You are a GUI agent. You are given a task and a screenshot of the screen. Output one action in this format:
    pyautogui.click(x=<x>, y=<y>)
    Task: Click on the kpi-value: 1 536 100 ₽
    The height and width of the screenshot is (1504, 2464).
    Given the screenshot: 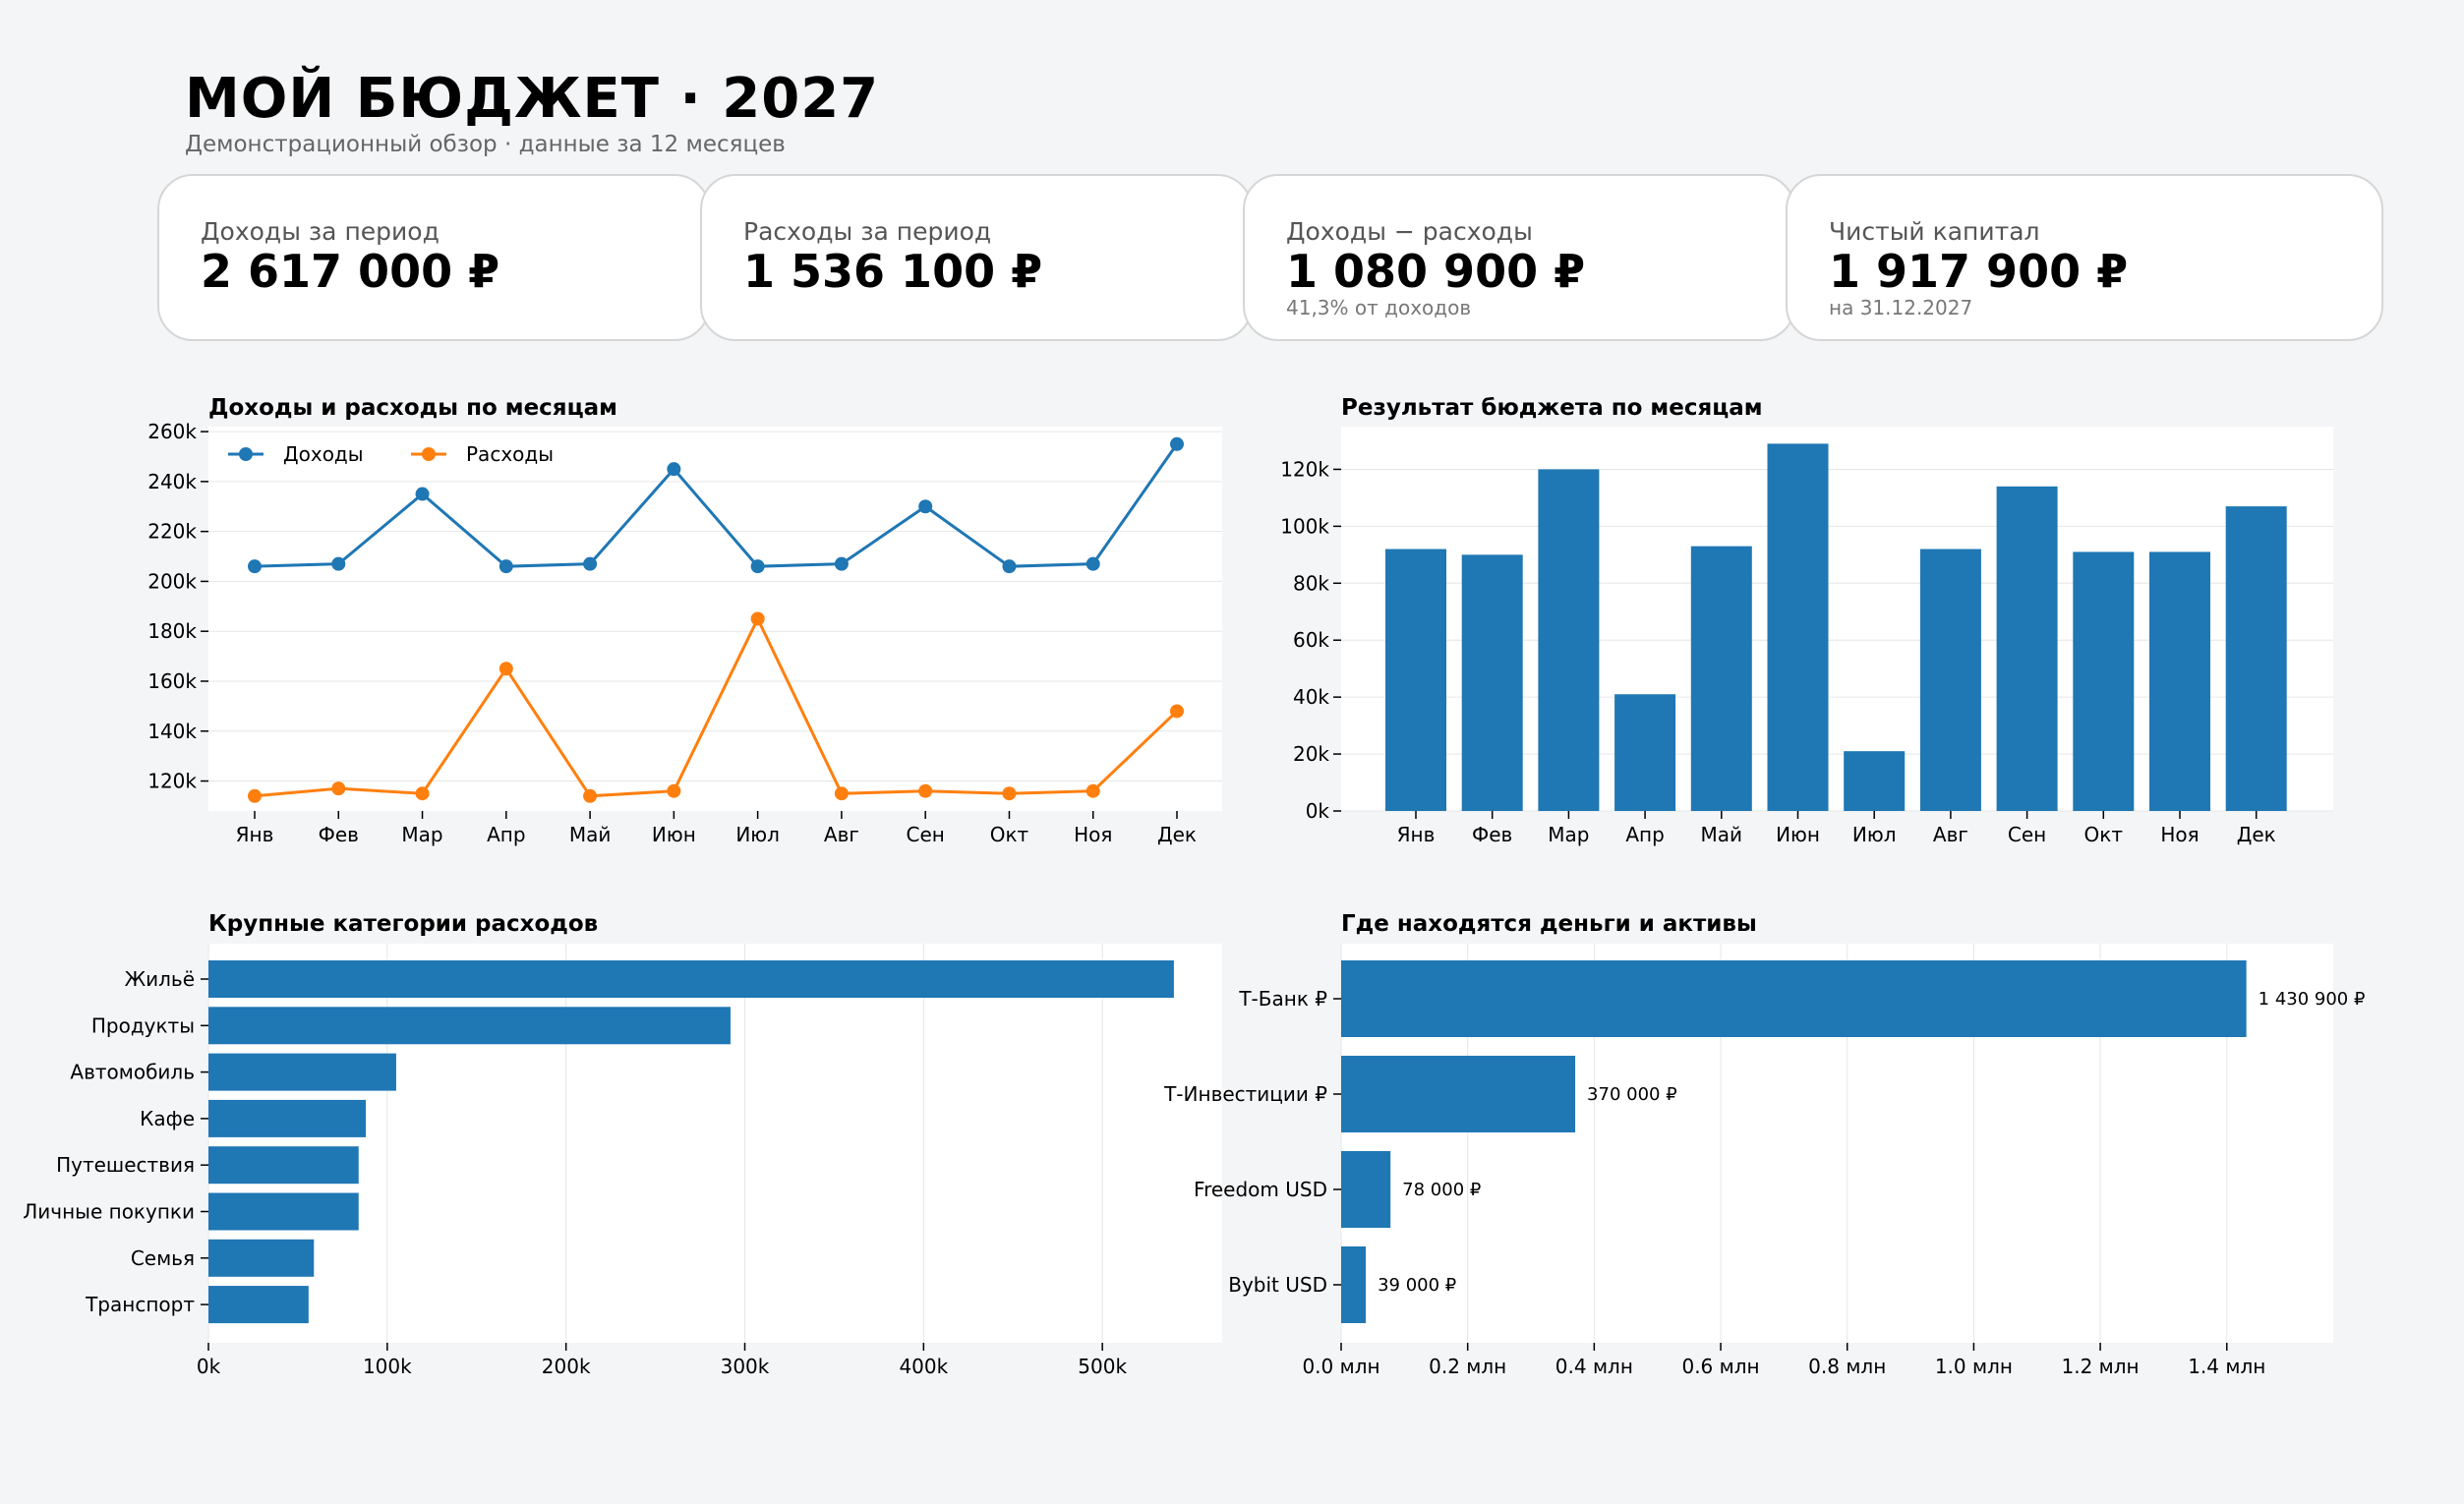 What is the action you would take?
    pyautogui.click(x=893, y=271)
    